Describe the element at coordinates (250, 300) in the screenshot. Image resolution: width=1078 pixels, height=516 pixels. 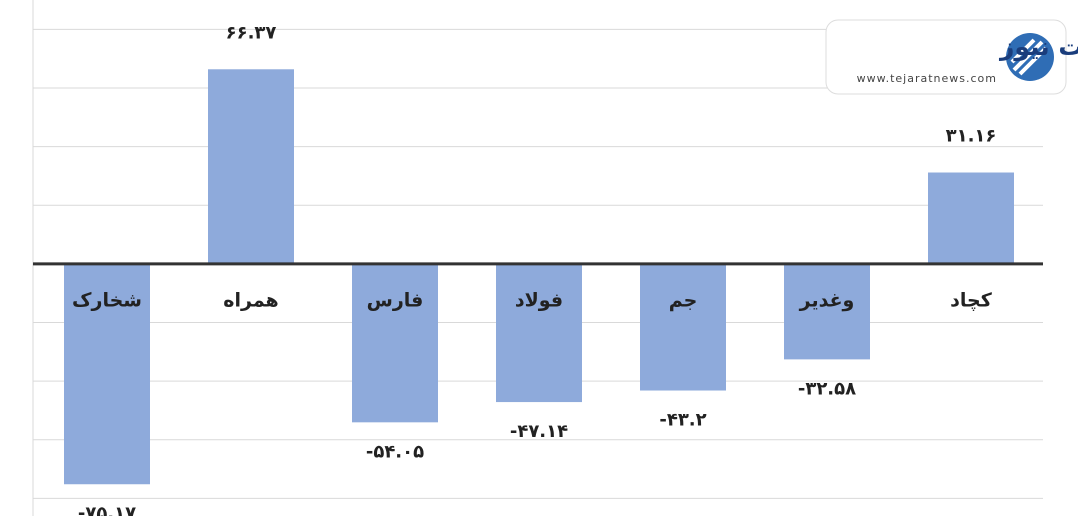
I see `category-label: همراه` at that location.